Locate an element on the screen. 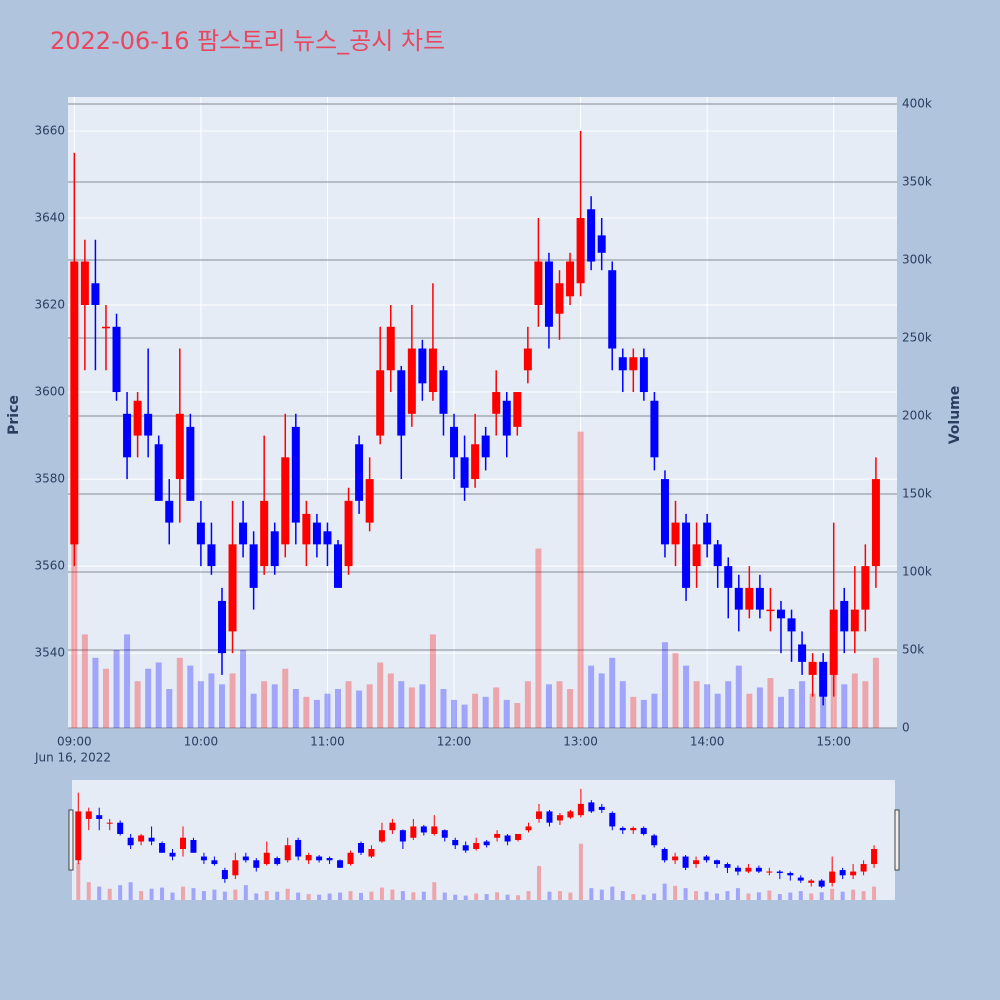 The image size is (1000, 1000). y2-tick-label: 50k is located at coordinates (913, 650).